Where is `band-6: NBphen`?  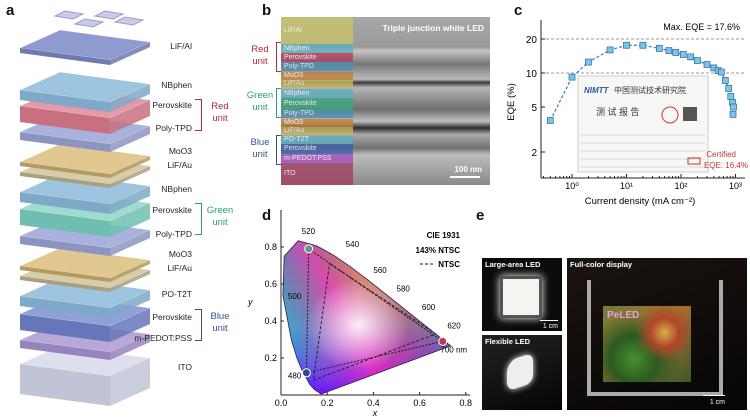
band-6: NBphen is located at coordinates (317, 93).